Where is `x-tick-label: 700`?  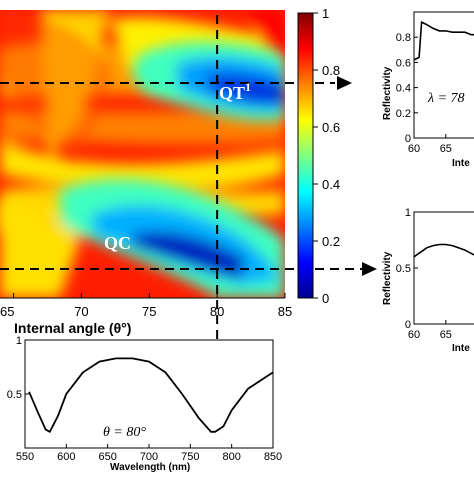
x-tick-label: 700 is located at coordinates (149, 457).